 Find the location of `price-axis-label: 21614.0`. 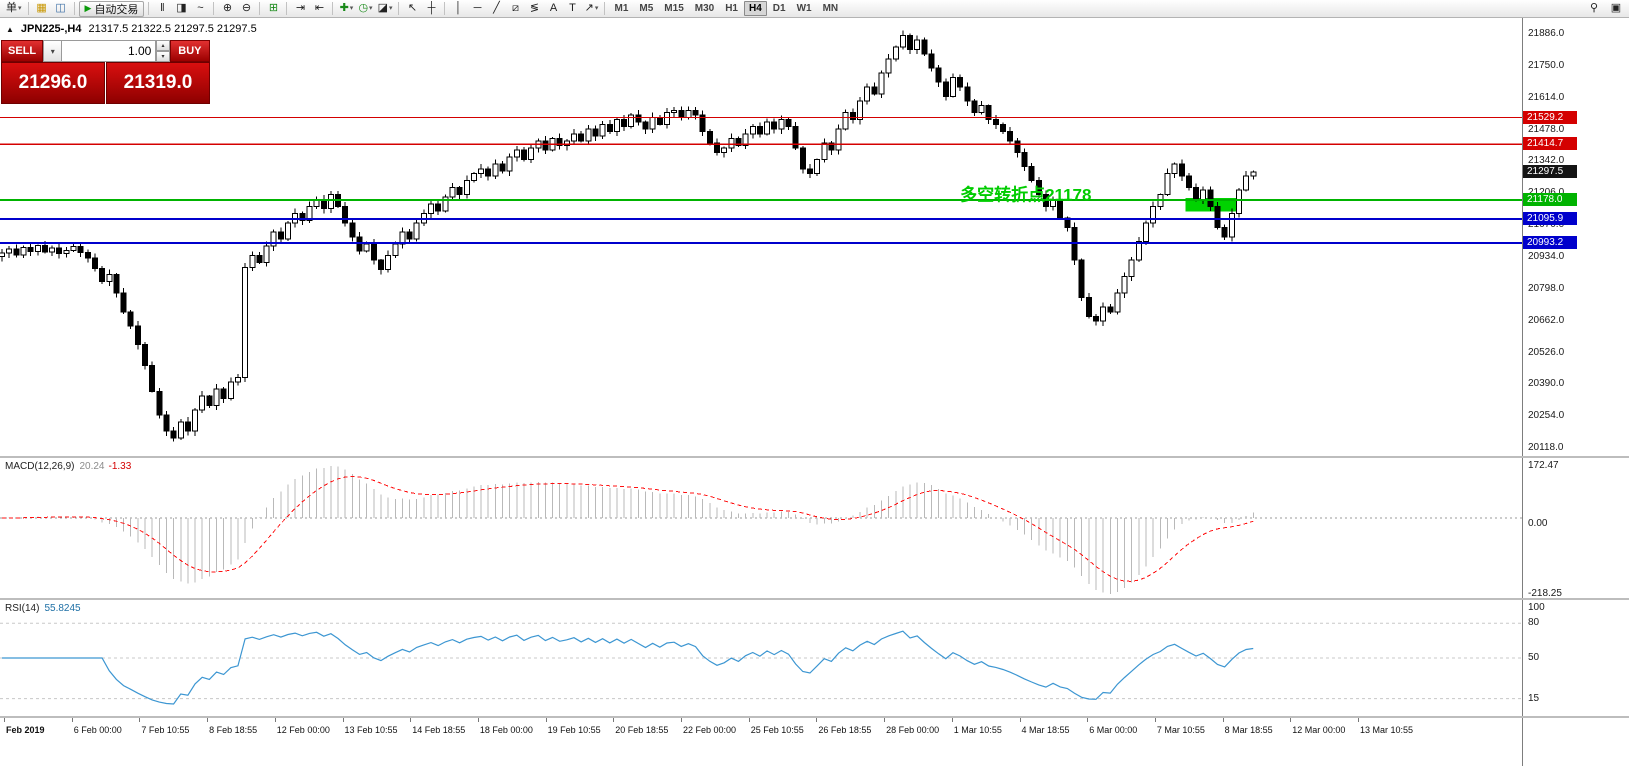

price-axis-label: 21614.0 is located at coordinates (1546, 97).